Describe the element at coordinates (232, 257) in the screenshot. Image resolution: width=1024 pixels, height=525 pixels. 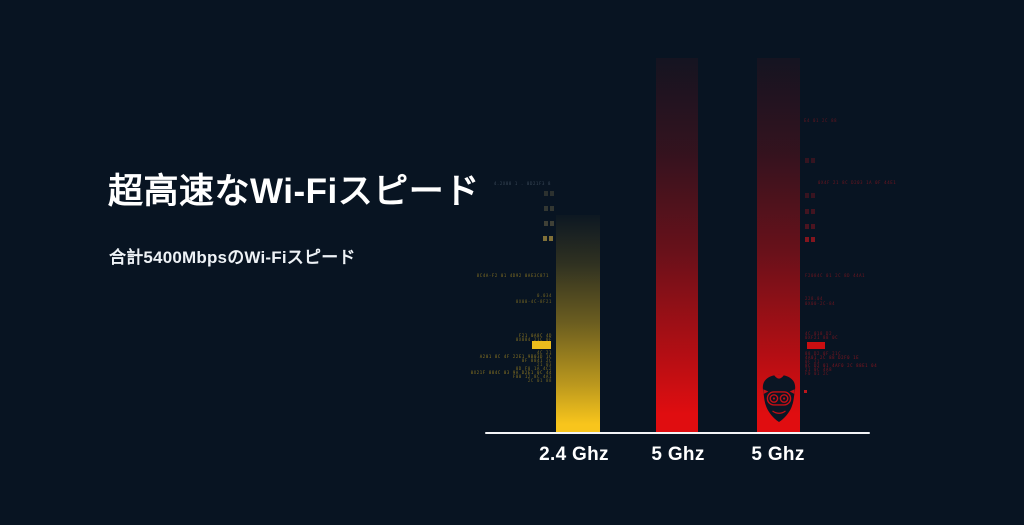
I see `page-subtitle: 合計5400MbpsのWi-Fiスピード` at that location.